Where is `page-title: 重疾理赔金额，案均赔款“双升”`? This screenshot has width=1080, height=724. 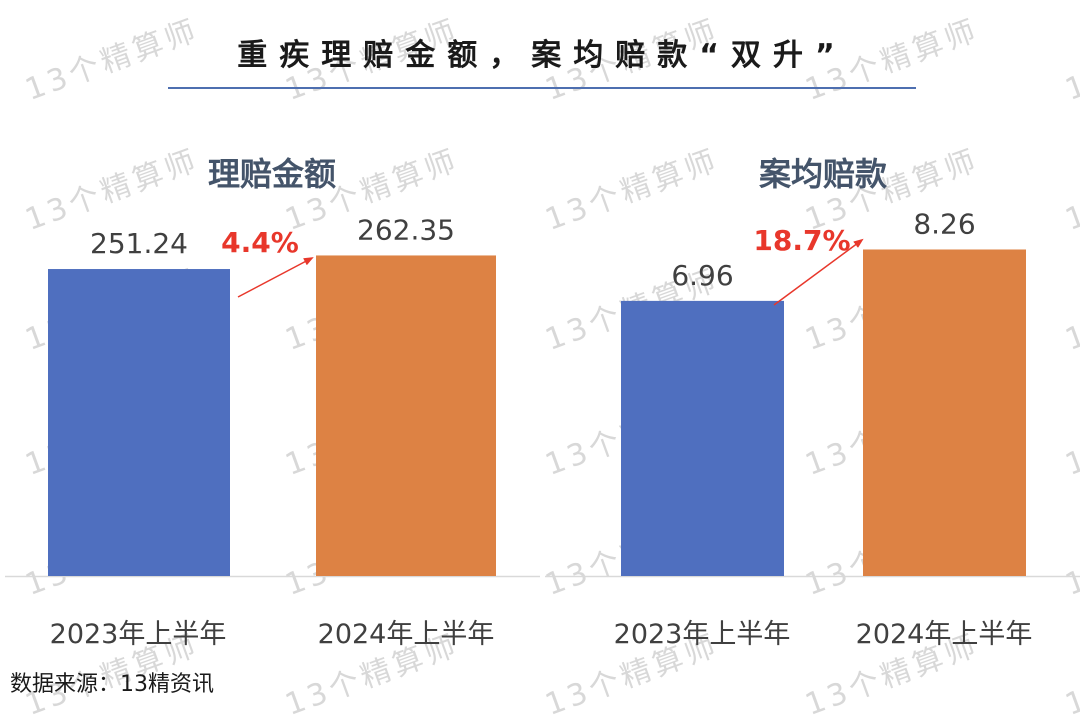
page-title: 重疾理赔金额，案均赔款“双升” is located at coordinates (542, 55).